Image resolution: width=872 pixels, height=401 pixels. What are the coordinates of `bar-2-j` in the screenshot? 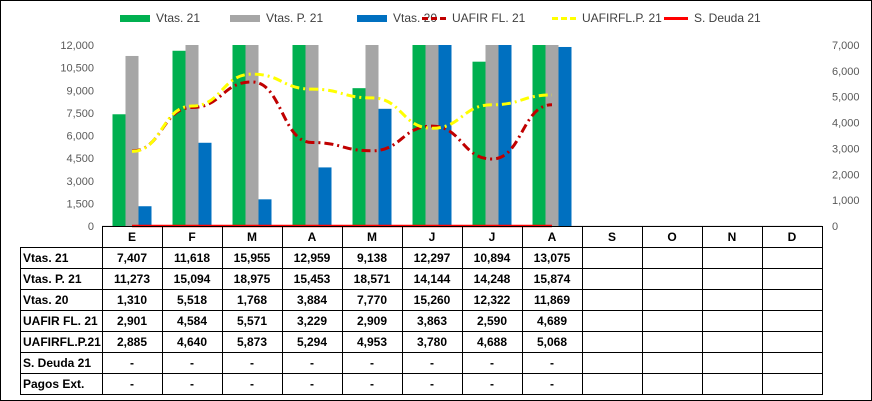 It's located at (492, 135).